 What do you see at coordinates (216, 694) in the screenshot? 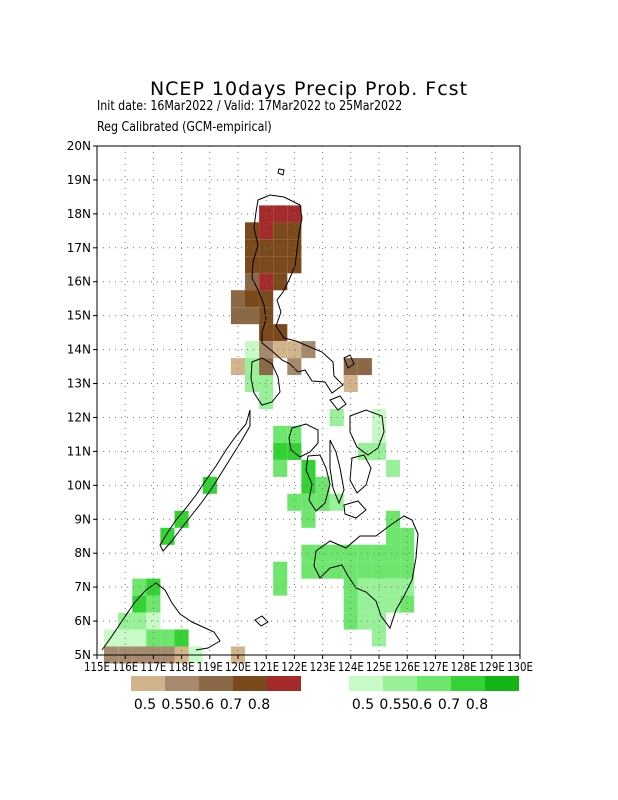
I see `legend-dry: 0.5 0.55 0.6 0.7 0.8` at bounding box center [216, 694].